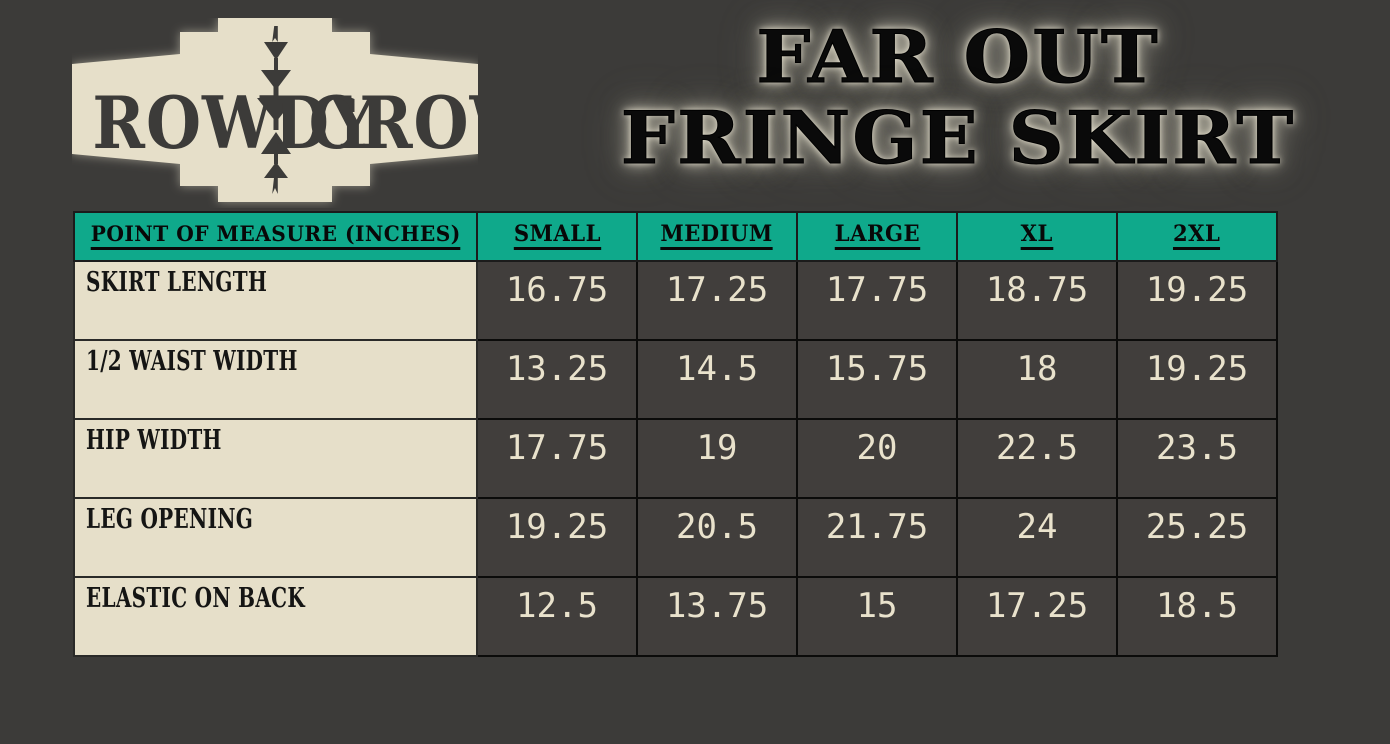 This screenshot has height=744, width=1390. I want to click on value-elastic-on-back-small: 12.5, so click(557, 606).